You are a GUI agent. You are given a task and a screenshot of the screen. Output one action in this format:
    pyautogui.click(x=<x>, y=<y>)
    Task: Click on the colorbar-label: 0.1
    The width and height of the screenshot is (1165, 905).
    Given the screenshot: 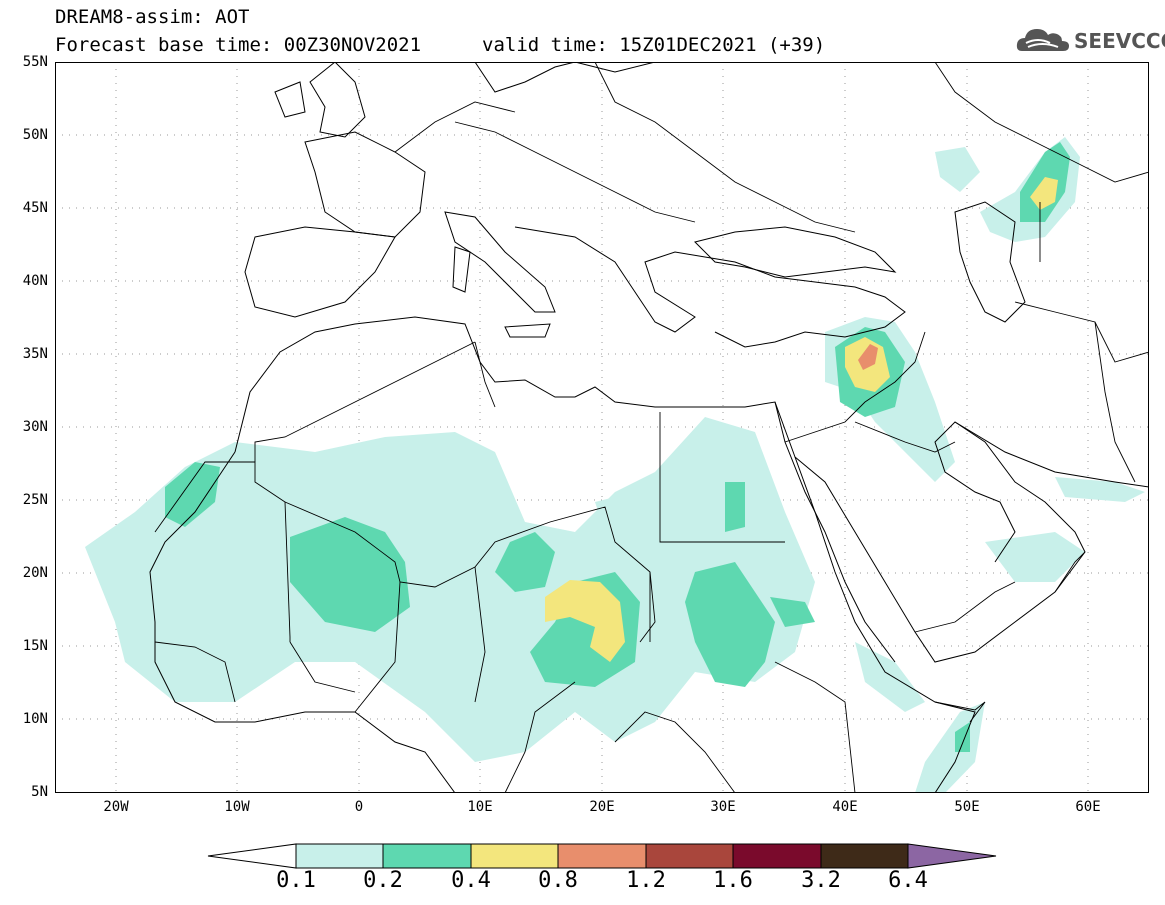 What is the action you would take?
    pyautogui.click(x=296, y=880)
    